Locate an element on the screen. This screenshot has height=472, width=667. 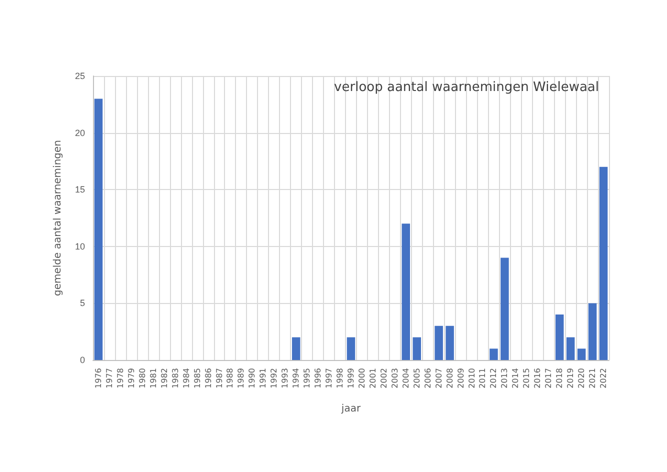
y-tick-label: 0 is located at coordinates (82, 360).